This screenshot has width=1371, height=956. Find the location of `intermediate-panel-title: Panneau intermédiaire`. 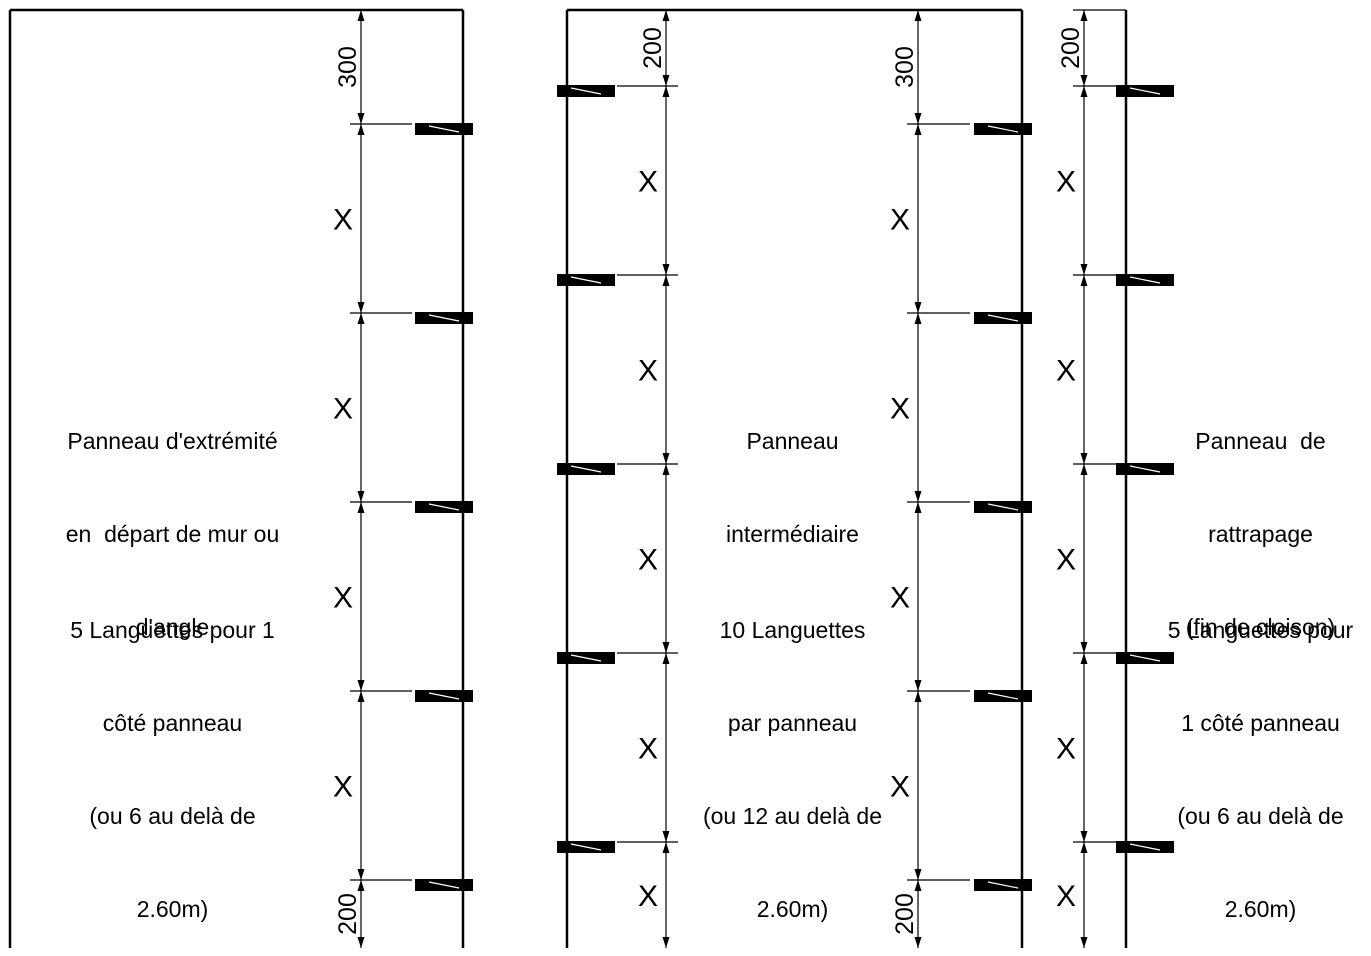

intermediate-panel-title: Panneau intermédiaire is located at coordinates (792, 472).